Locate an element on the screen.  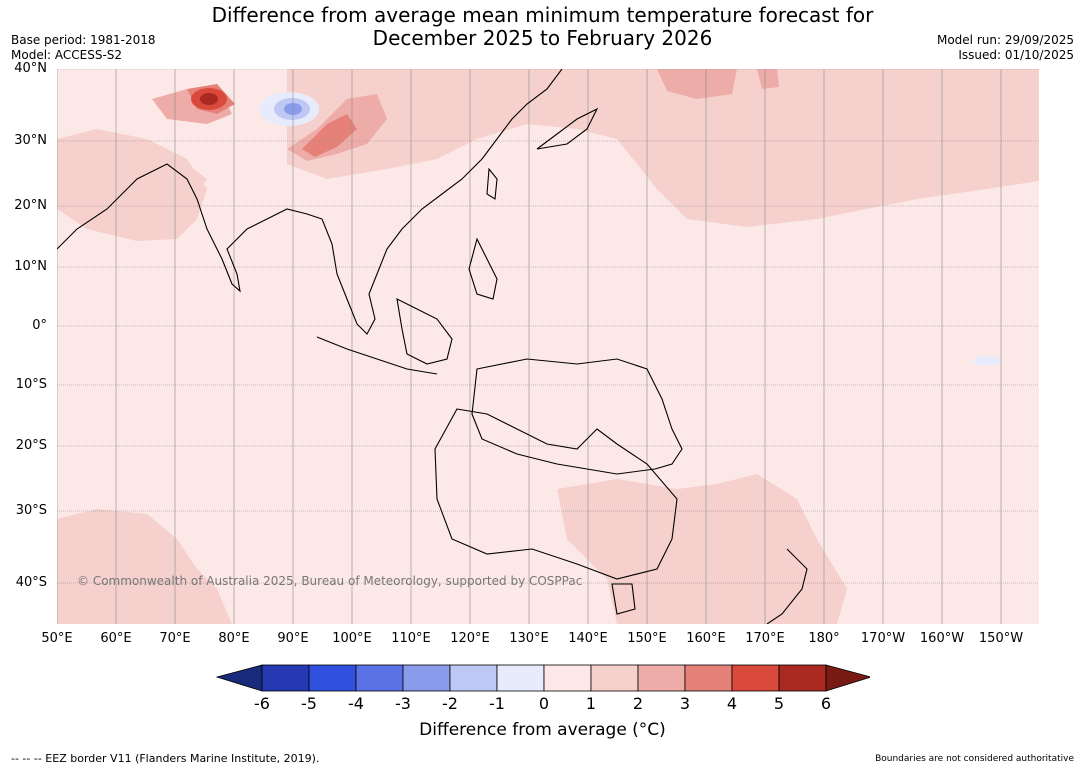
colorbar-tick-label: 0 is located at coordinates (544, 703).